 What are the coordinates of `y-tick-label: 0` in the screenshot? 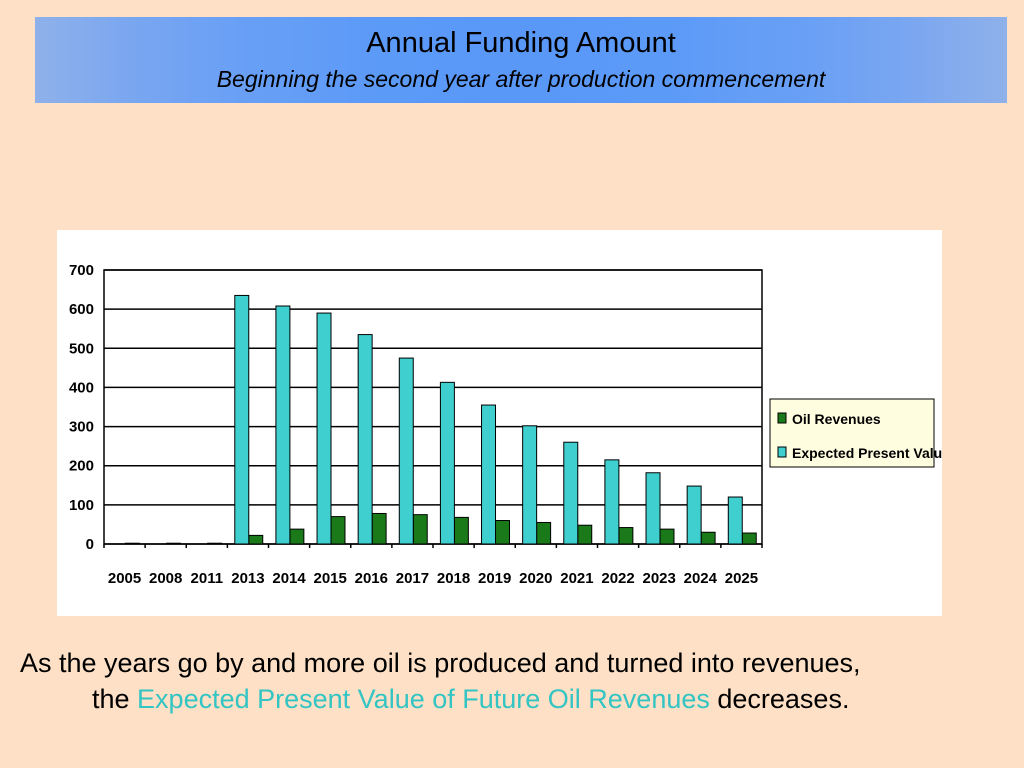 It's located at (90, 544).